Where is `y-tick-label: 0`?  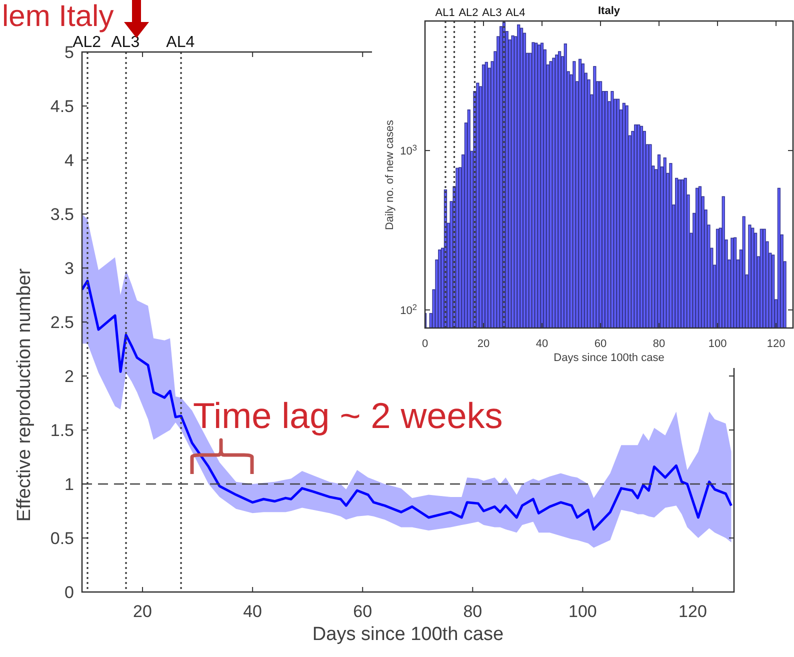
y-tick-label: 0 is located at coordinates (69, 592).